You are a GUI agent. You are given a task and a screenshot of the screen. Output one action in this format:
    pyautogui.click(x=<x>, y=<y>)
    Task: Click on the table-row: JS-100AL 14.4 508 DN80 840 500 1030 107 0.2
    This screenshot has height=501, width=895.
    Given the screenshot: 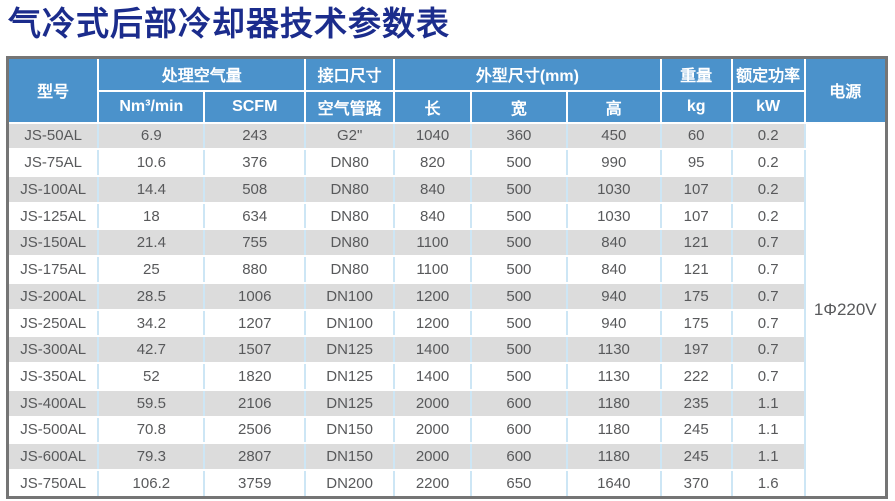 What is the action you would take?
    pyautogui.click(x=447, y=189)
    